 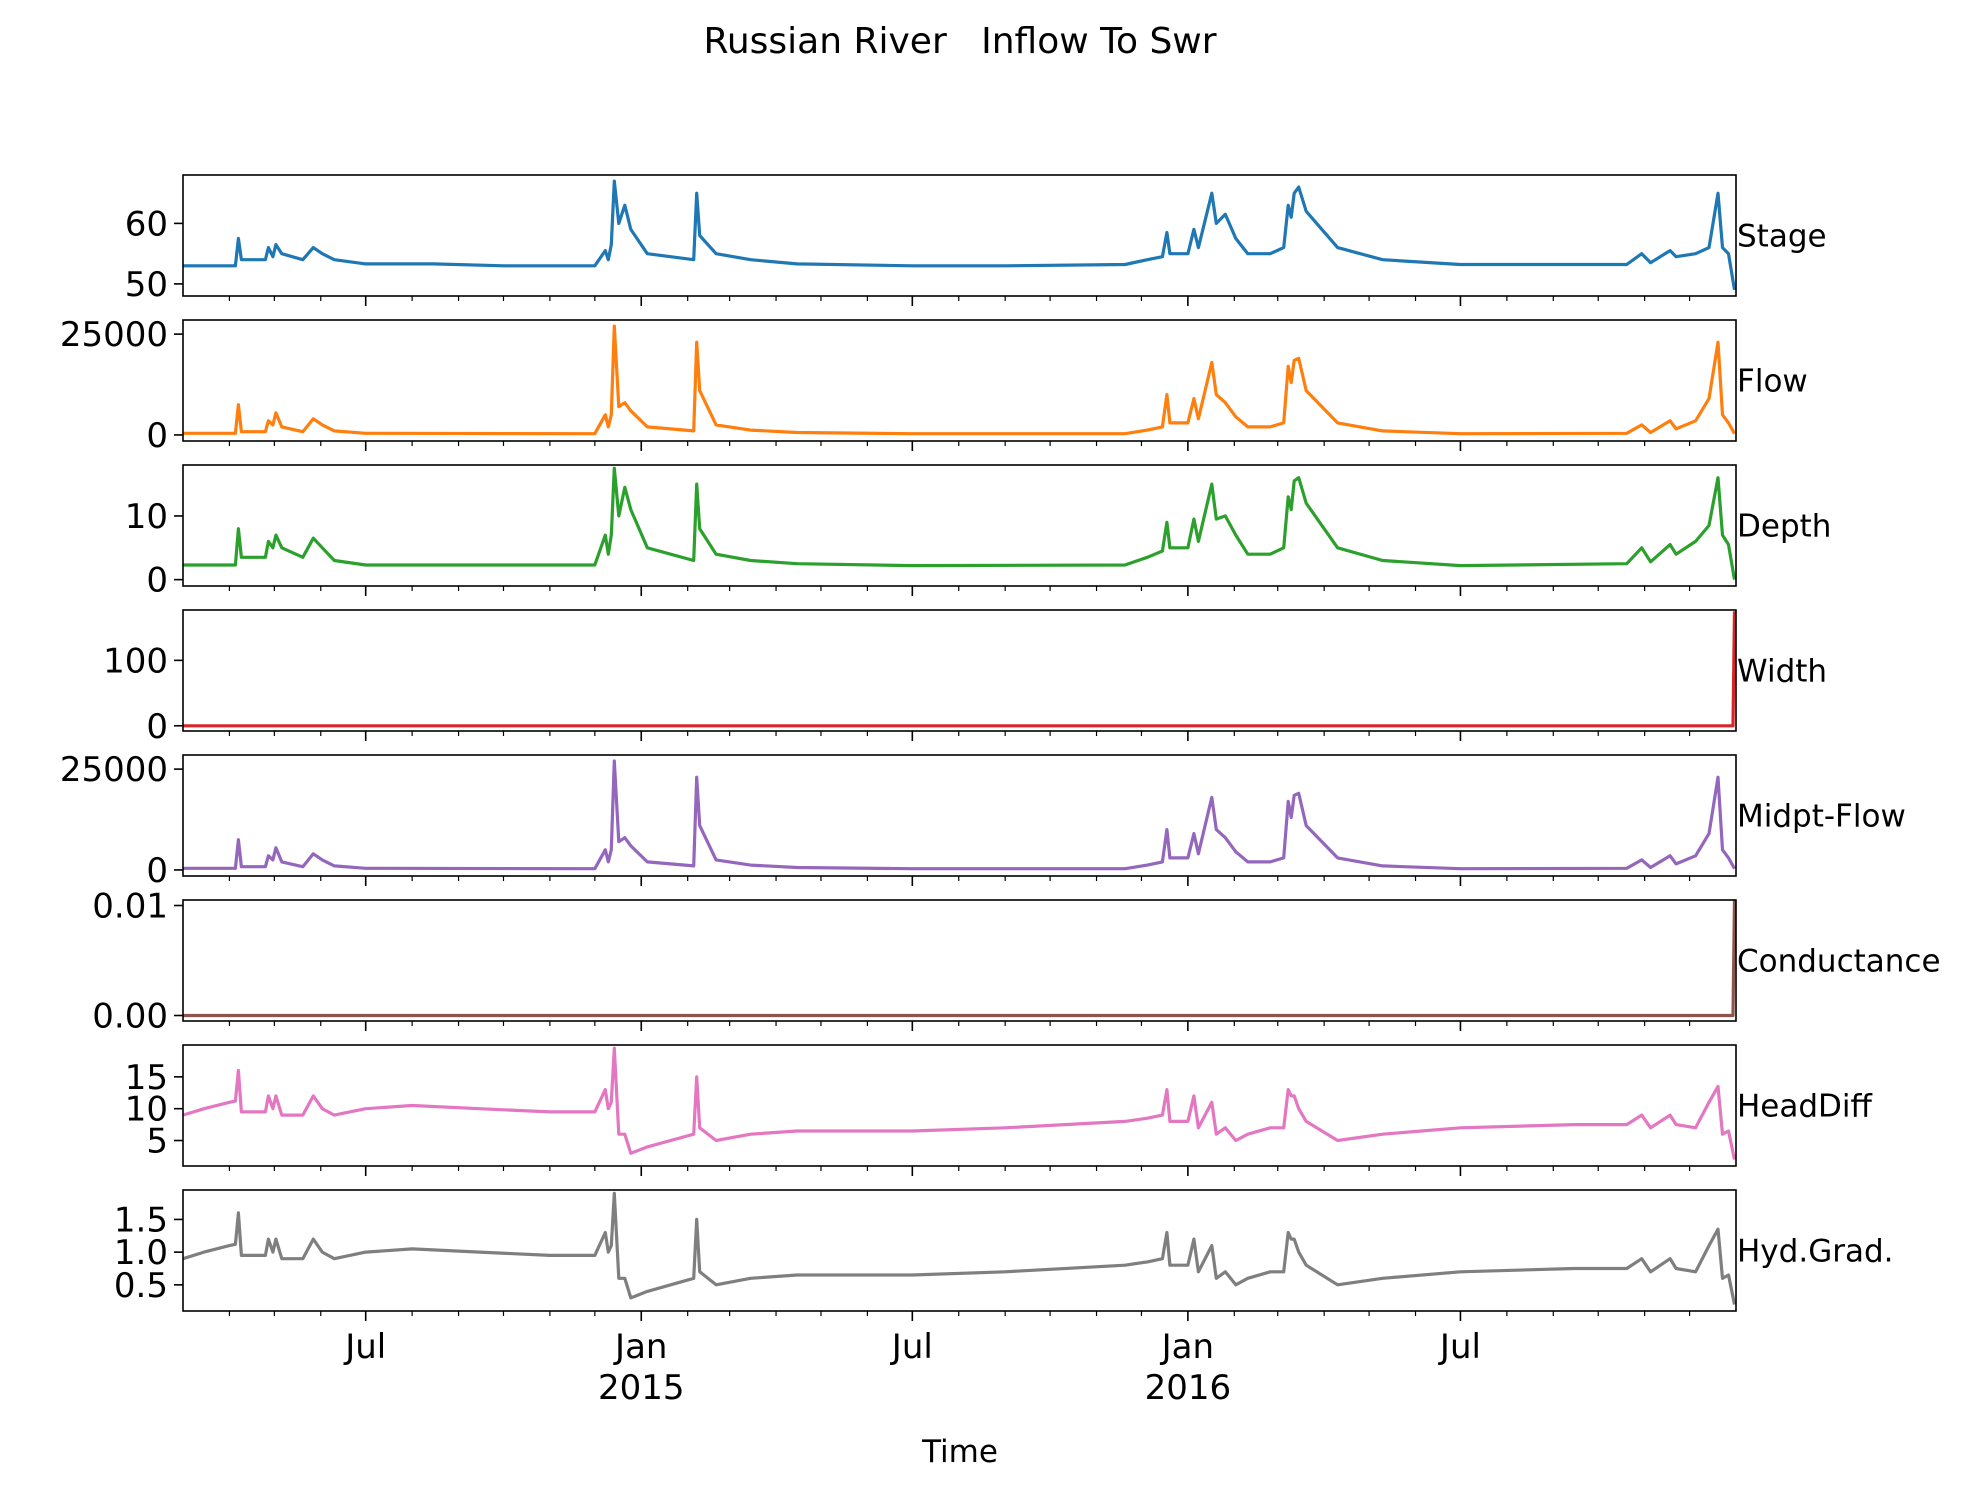 I want to click on series-label-headdiff: HeadDiff, so click(x=1805, y=1107).